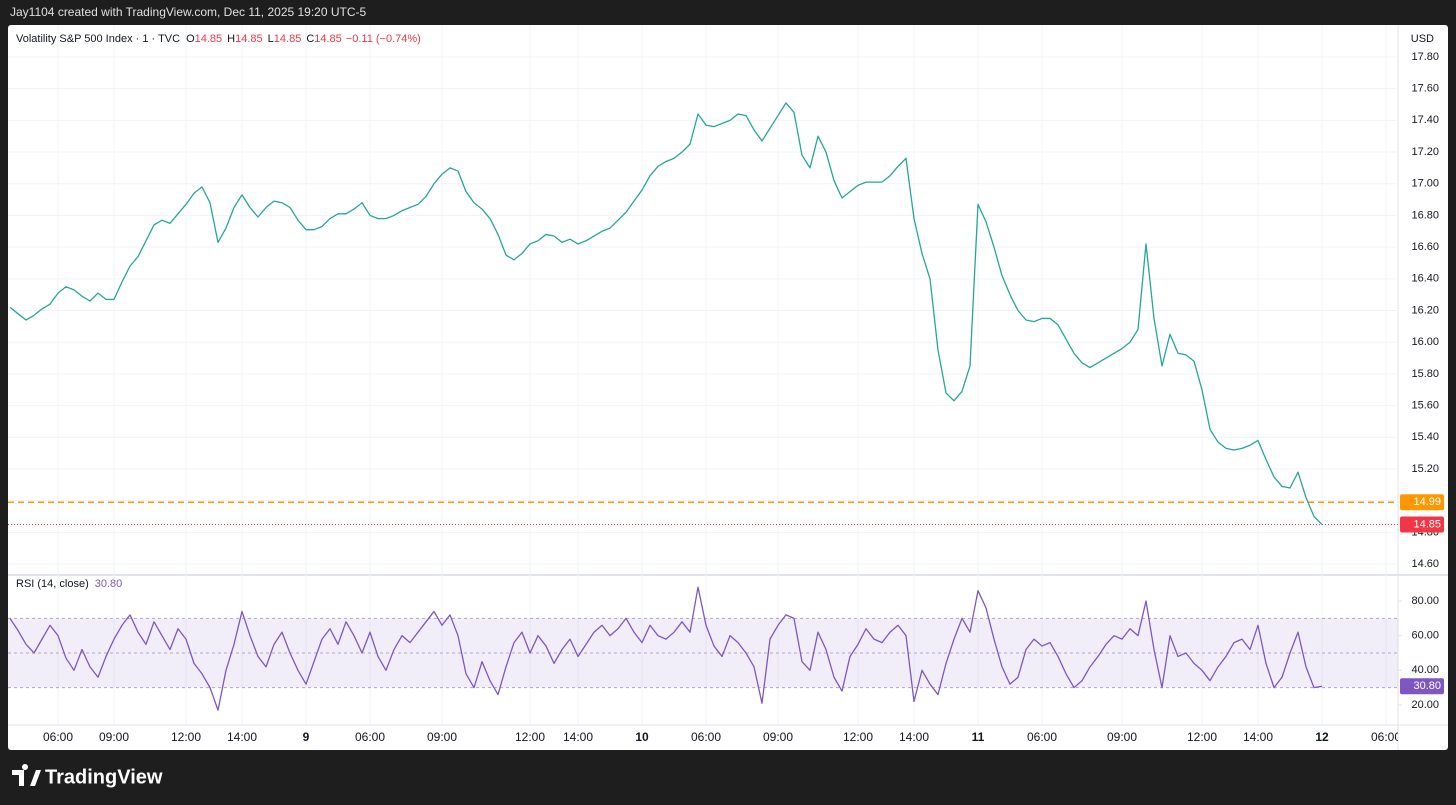 This screenshot has height=805, width=1456. I want to click on rsi-tag, so click(1422, 686).